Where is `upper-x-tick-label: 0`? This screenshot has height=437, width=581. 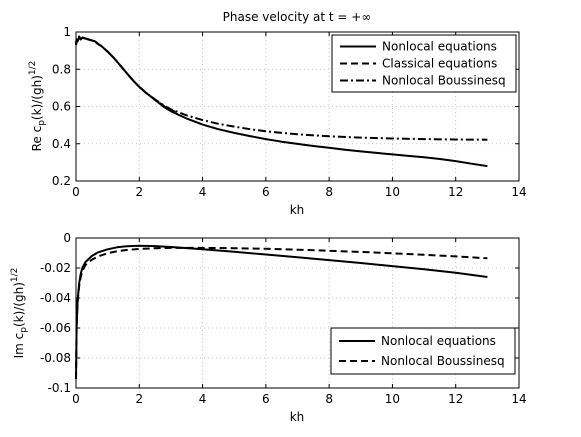
upper-x-tick-label: 0 is located at coordinates (76, 192).